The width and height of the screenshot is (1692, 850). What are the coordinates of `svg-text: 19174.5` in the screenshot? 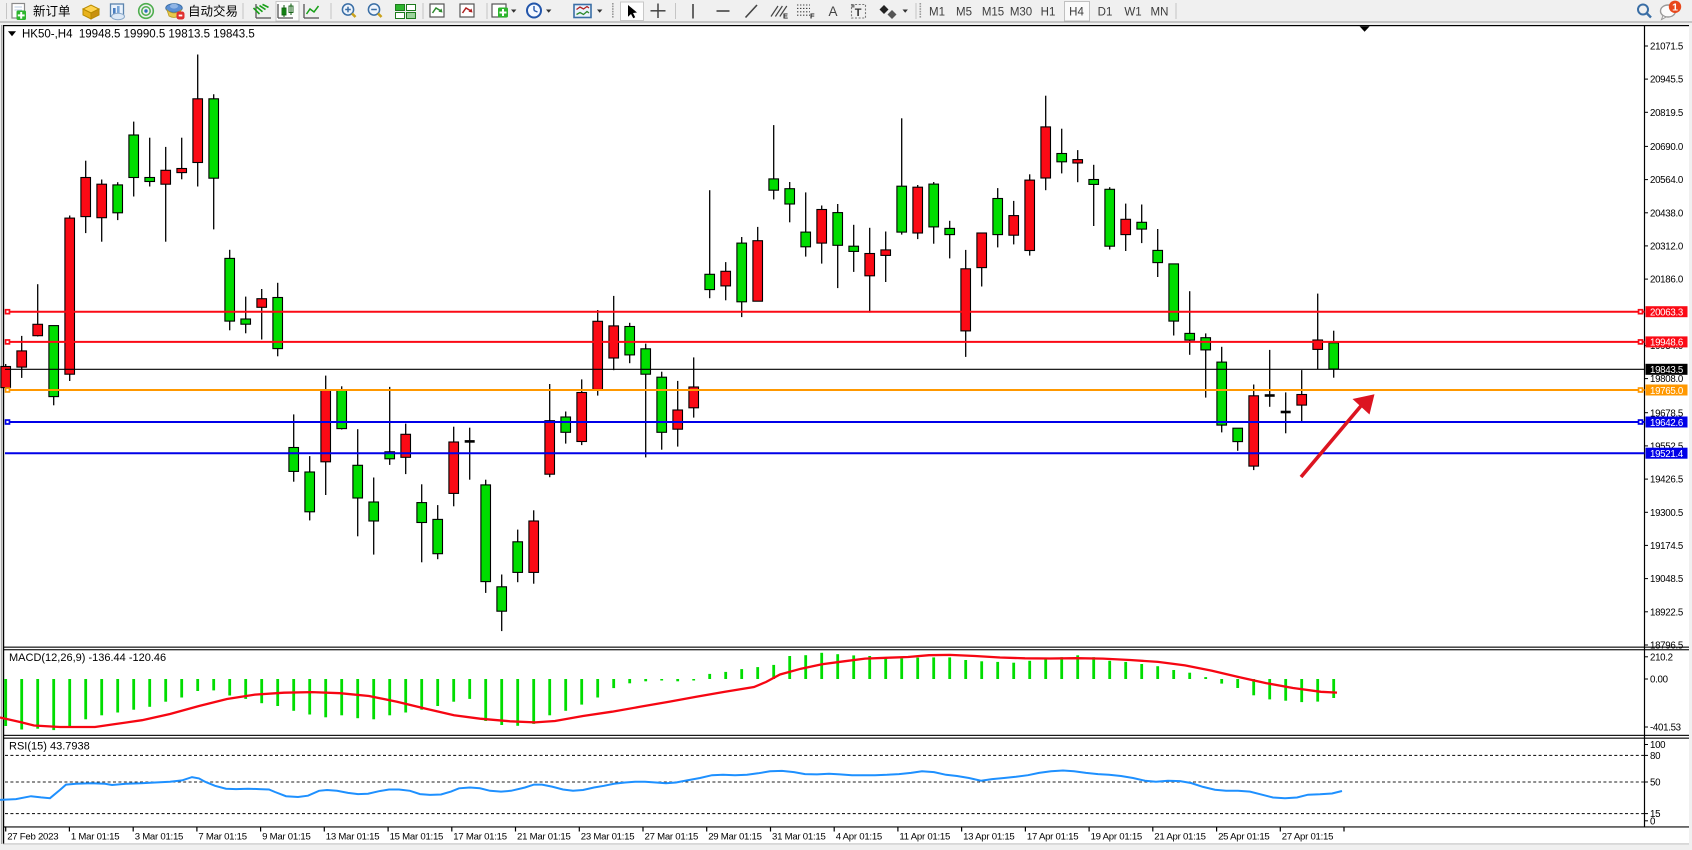 It's located at (1666, 546).